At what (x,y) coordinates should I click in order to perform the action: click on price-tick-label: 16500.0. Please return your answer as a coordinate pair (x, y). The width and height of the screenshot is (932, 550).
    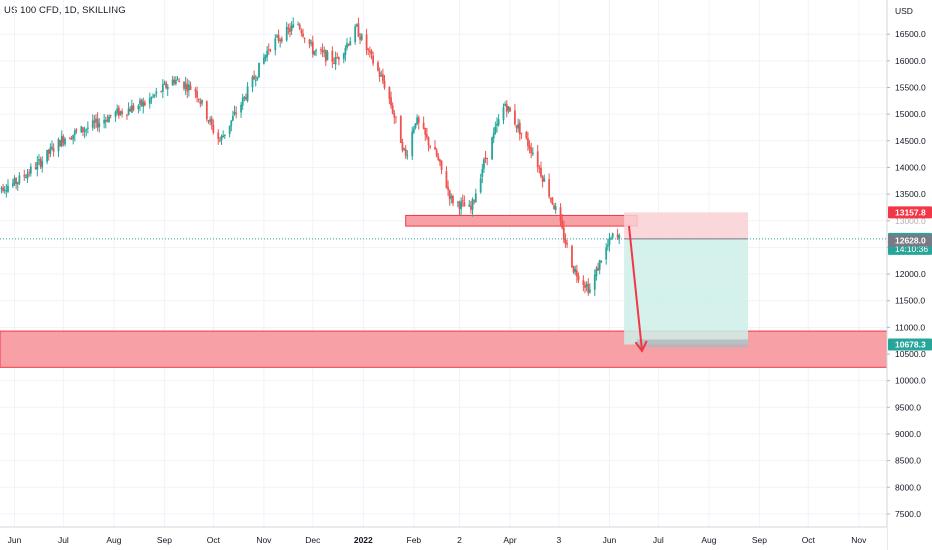
    Looking at the image, I should click on (910, 34).